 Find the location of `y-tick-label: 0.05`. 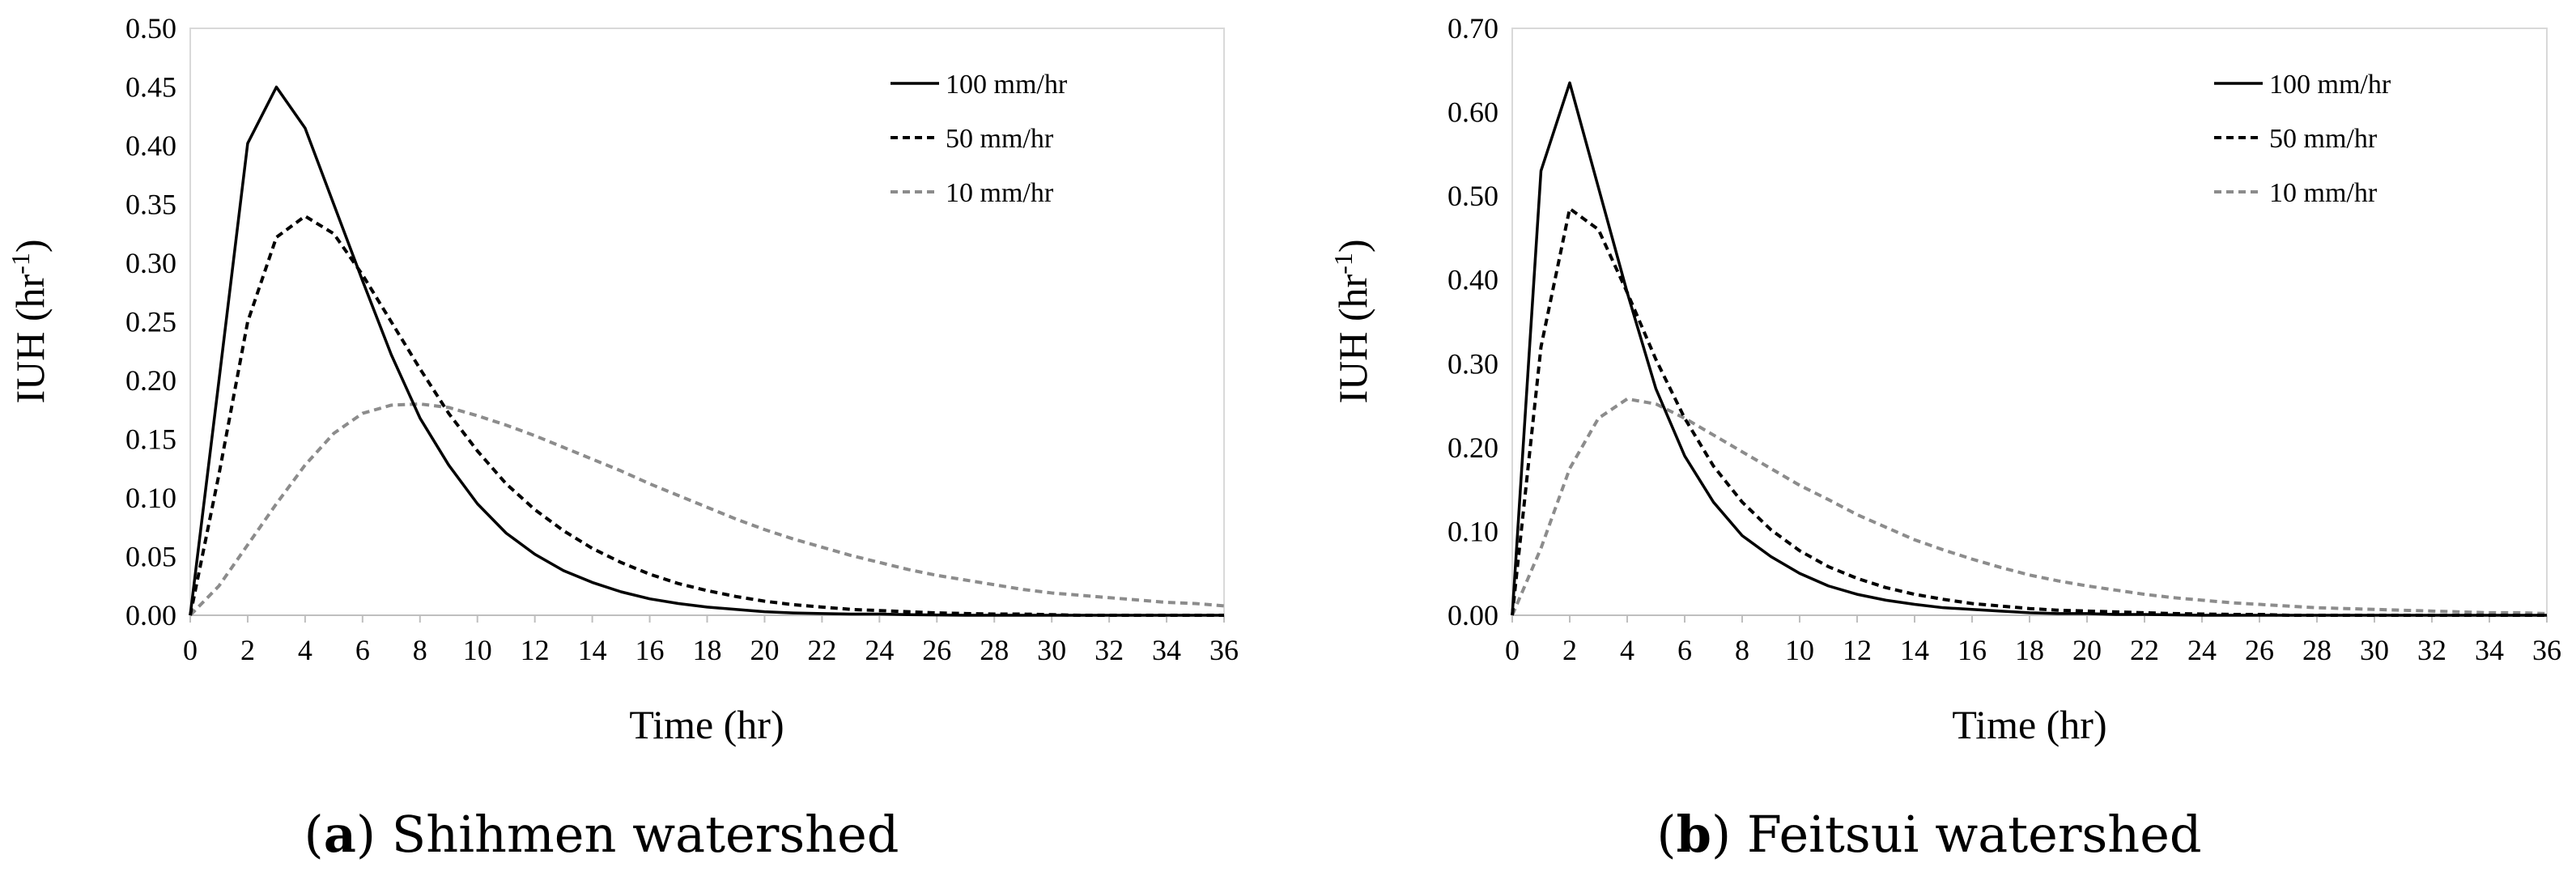

y-tick-label: 0.05 is located at coordinates (151, 557).